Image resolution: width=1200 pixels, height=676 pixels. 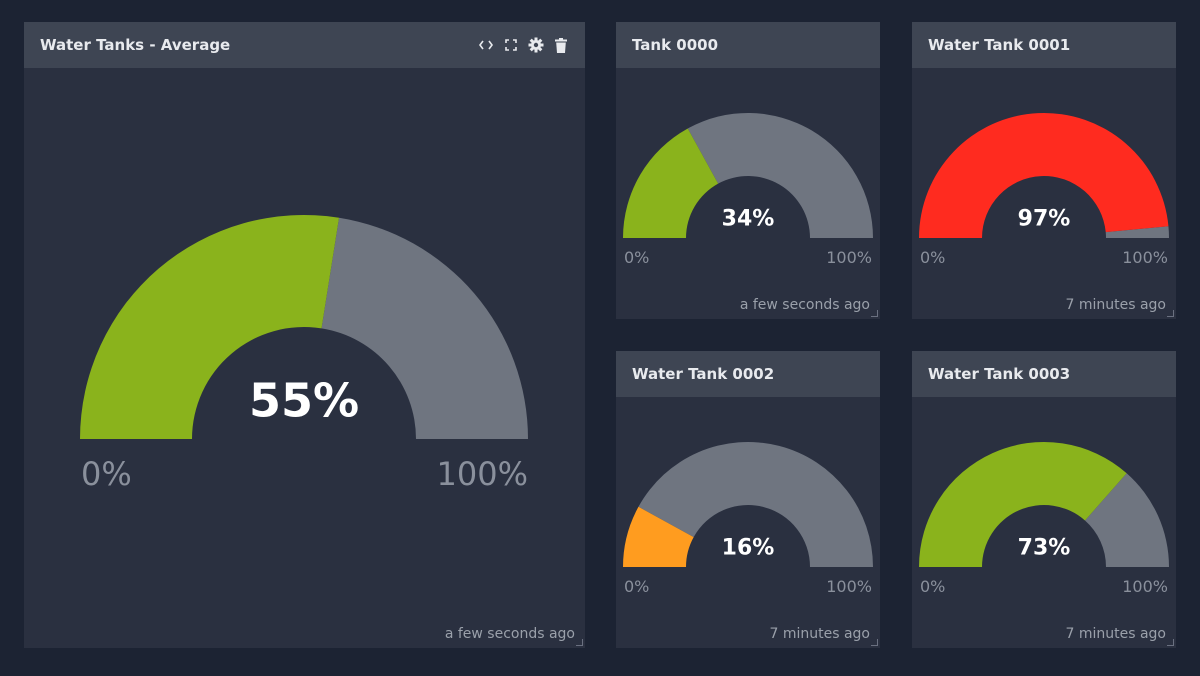 I want to click on widget-title: Water Tank 0003, so click(x=999, y=374).